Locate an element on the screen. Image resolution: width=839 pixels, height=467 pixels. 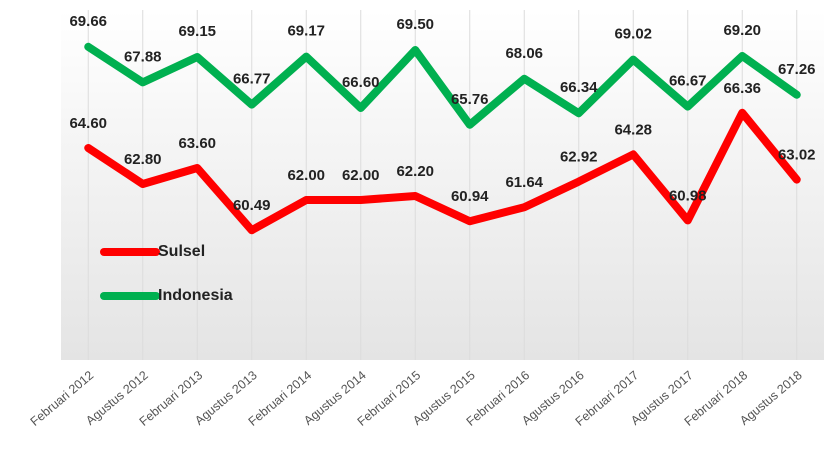
data-label: 67.88 is located at coordinates (143, 56).